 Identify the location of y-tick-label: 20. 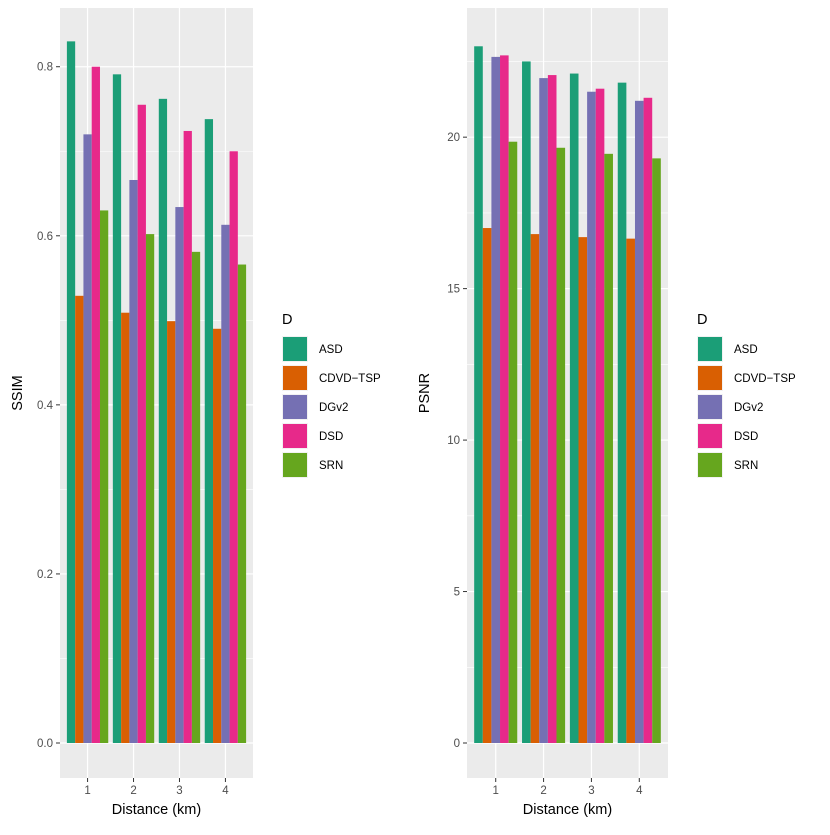
(453, 138).